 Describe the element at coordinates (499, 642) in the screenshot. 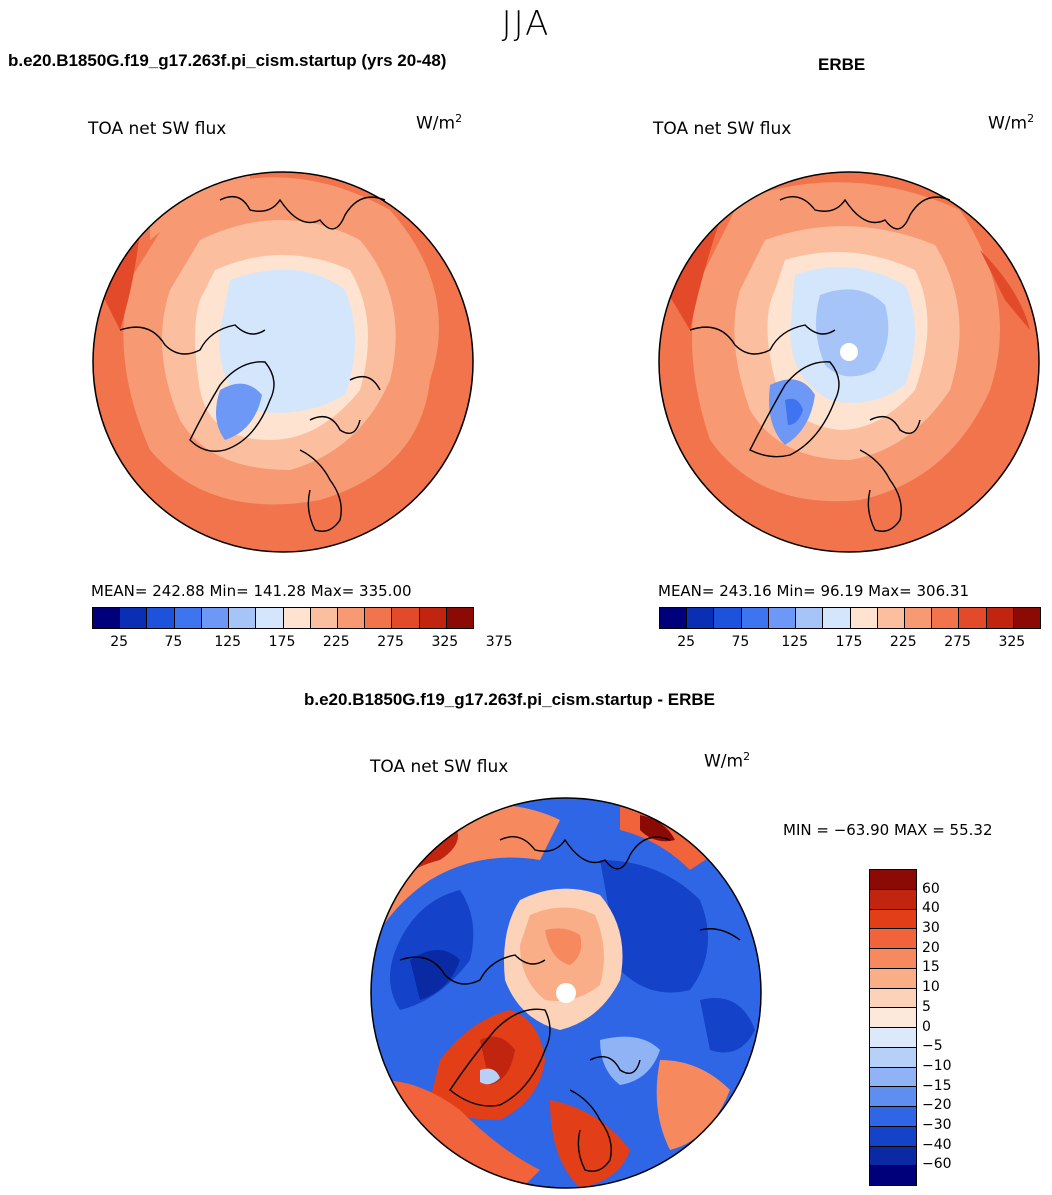

I see `colorbar-tick-label: 375` at that location.